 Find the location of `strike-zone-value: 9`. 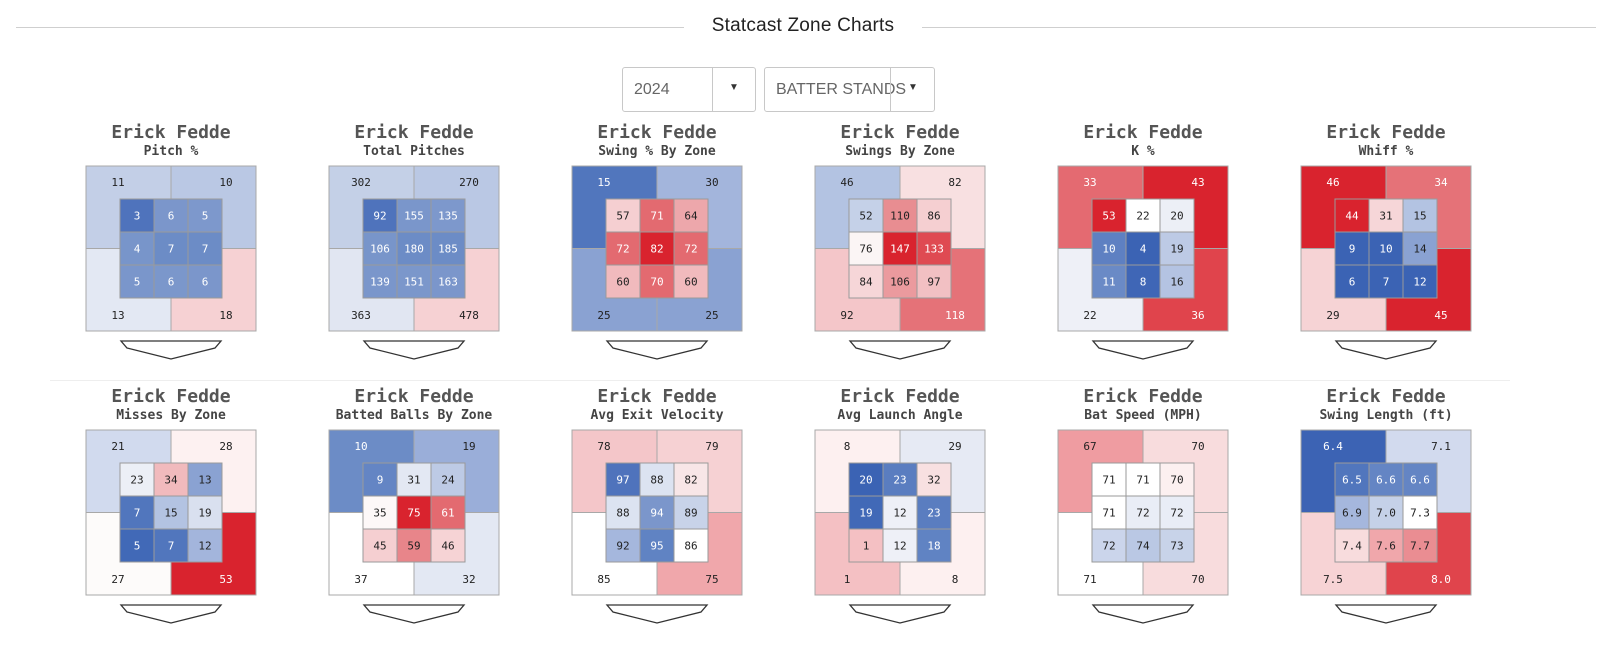

strike-zone-value: 9 is located at coordinates (380, 480).